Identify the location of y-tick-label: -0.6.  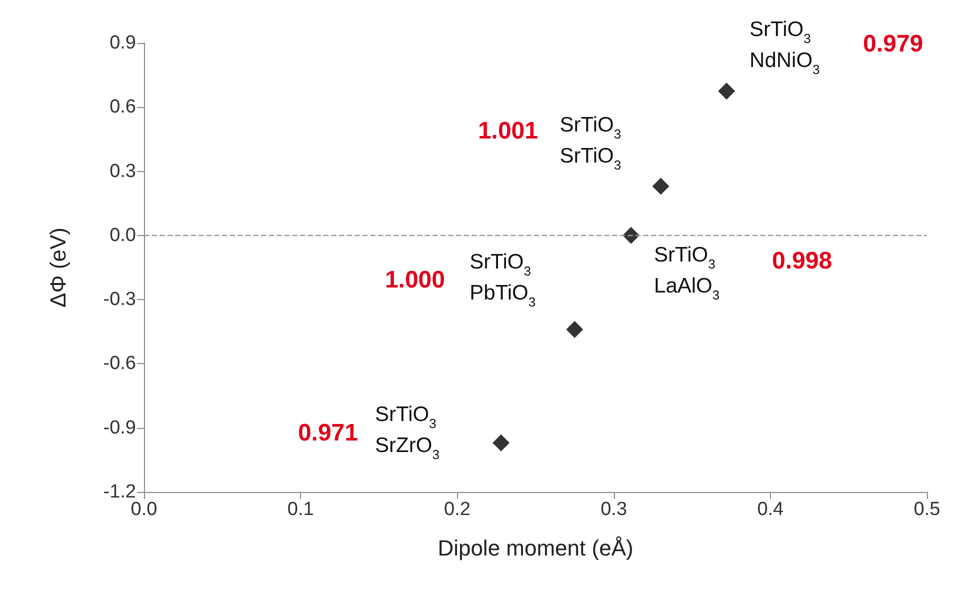
(119, 363).